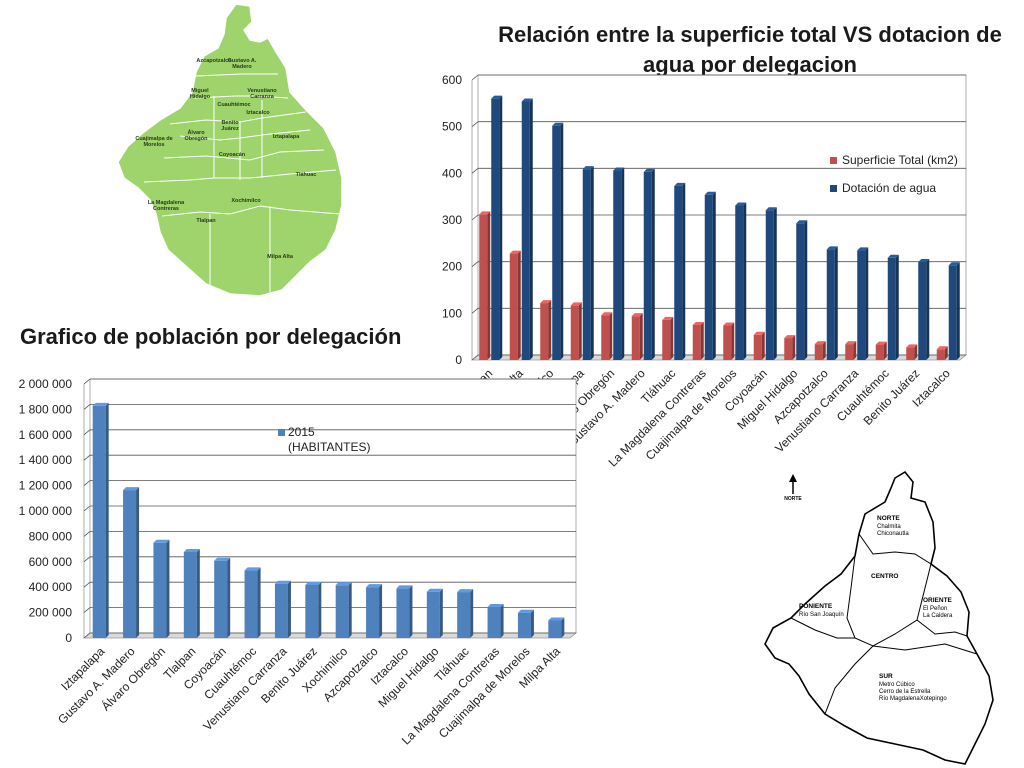 The width and height of the screenshot is (1024, 768). I want to click on chart2-y-tick-label: 600 000, so click(51, 562).